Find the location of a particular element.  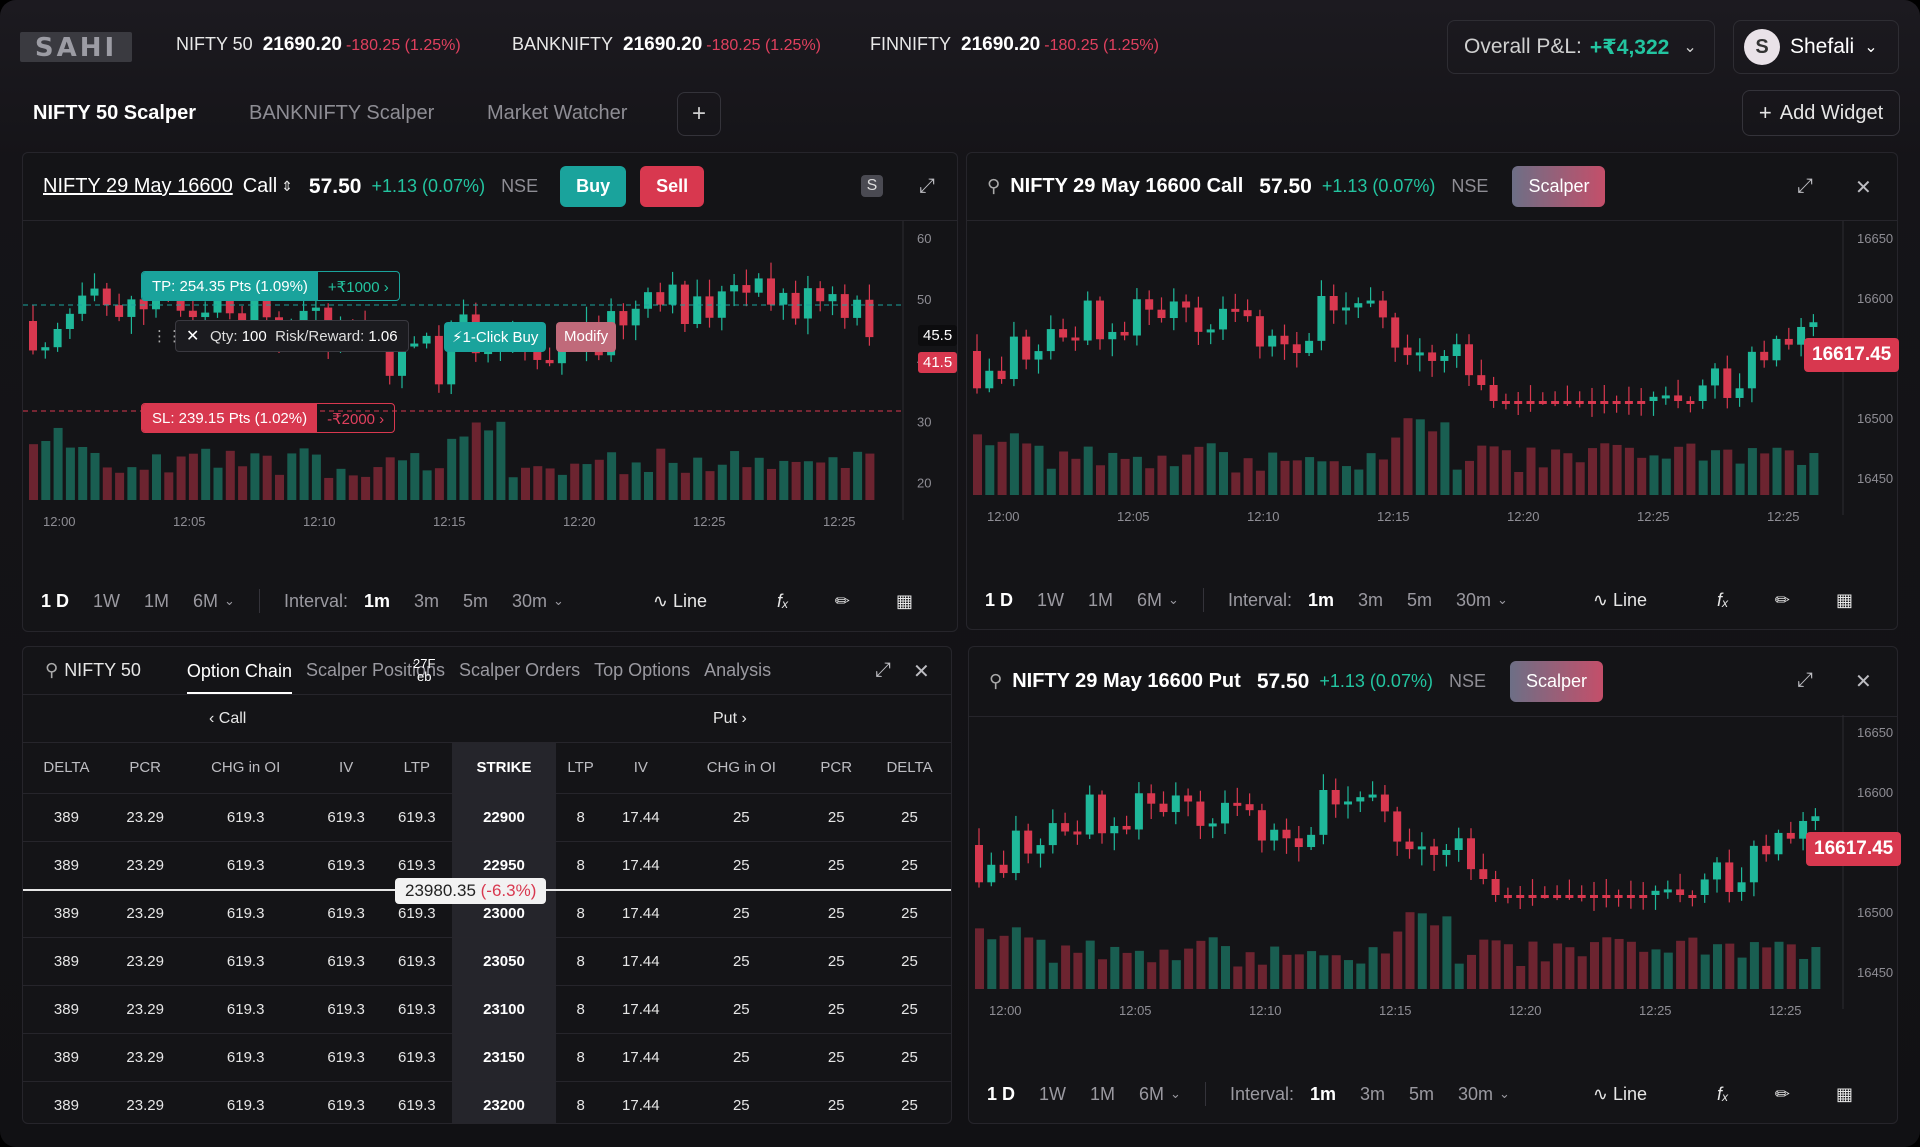

symbol: NIFTY 29 May 16600 Call is located at coordinates (1127, 186).